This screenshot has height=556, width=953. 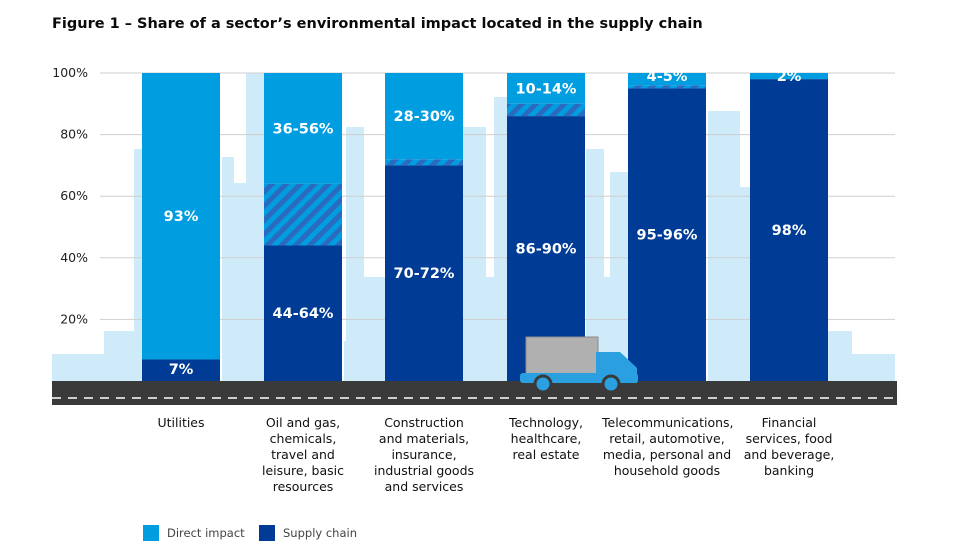 I want to click on y-tick-label: 60%, so click(x=74, y=195).